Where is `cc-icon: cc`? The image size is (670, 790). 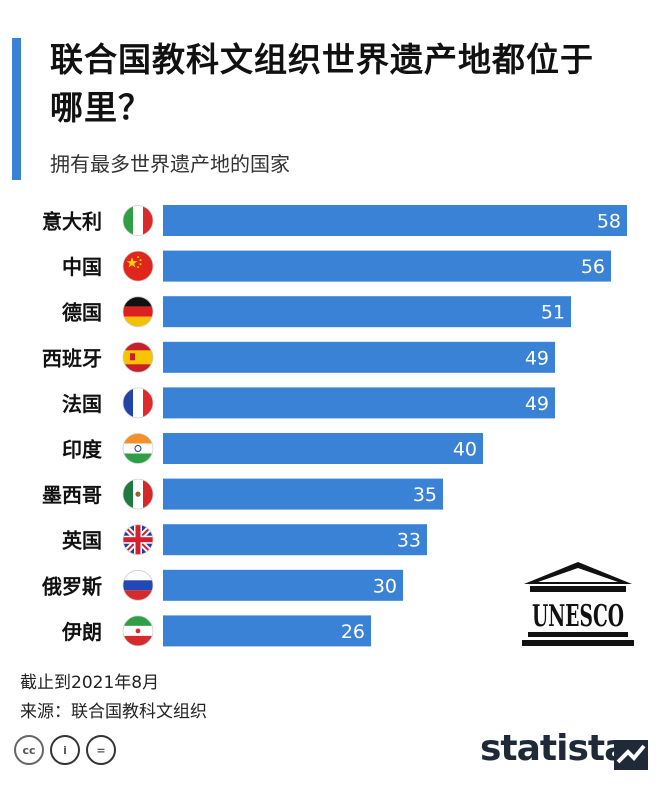
cc-icon: cc is located at coordinates (29, 750).